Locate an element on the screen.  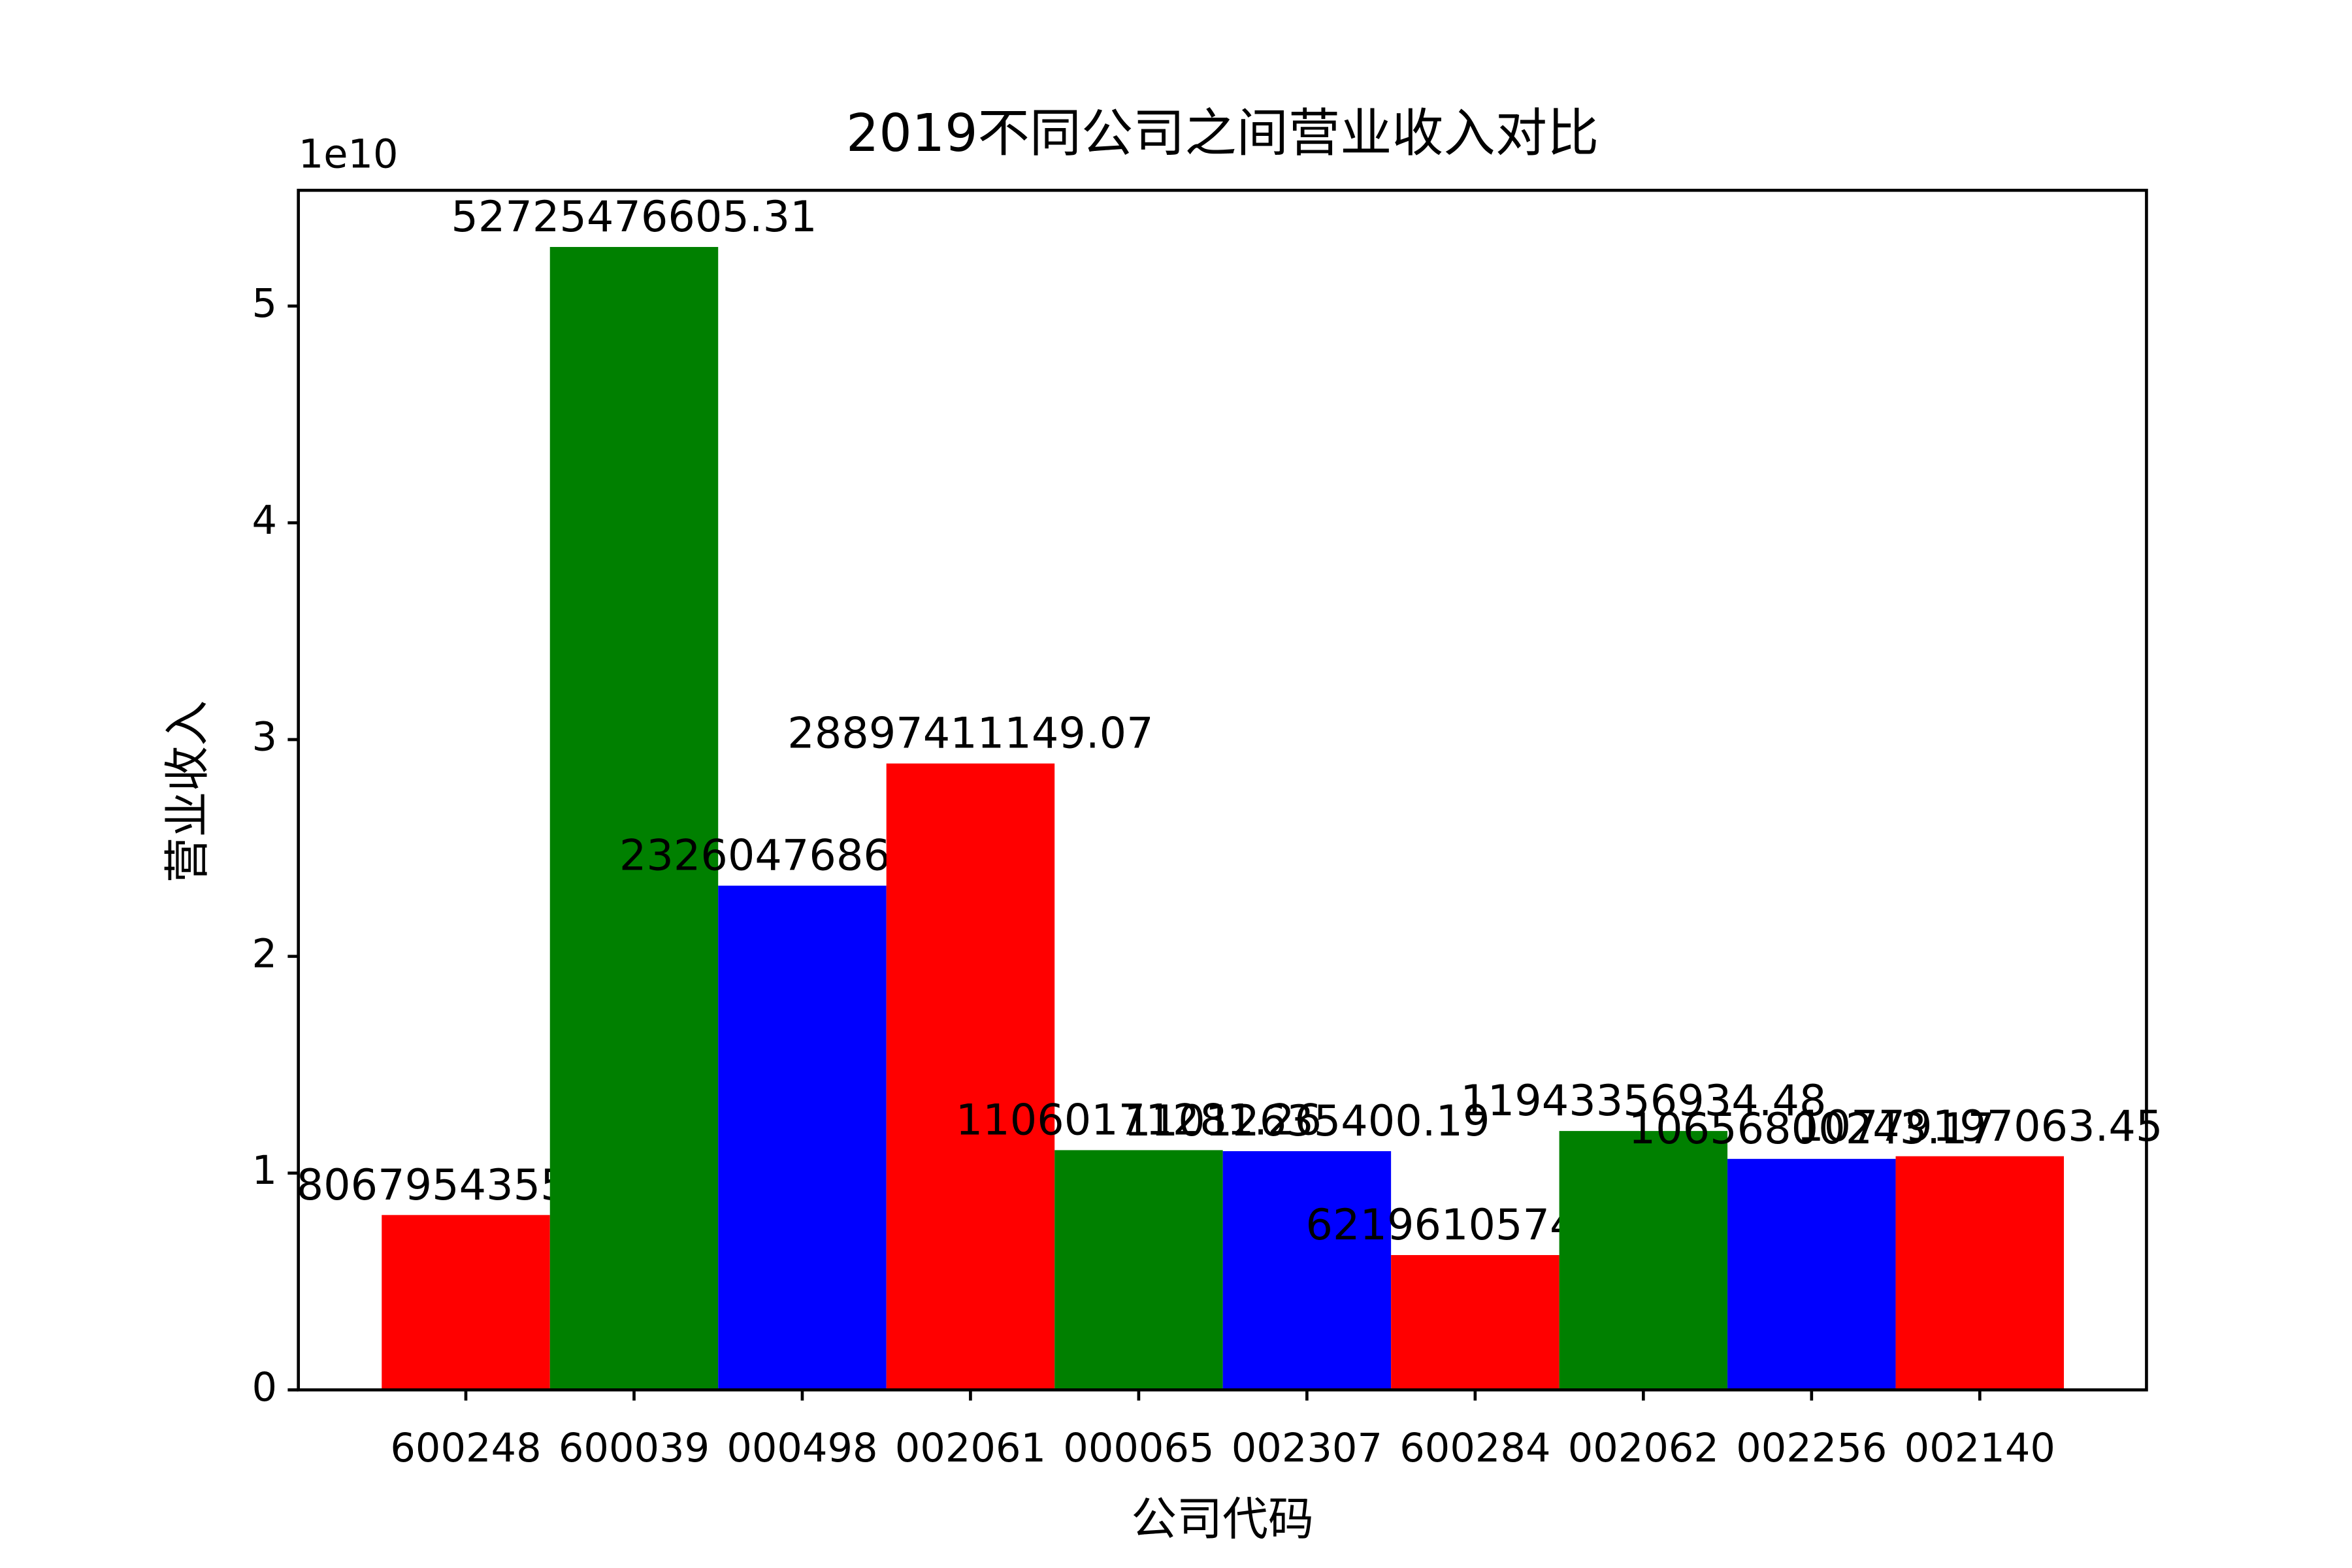
value-label: 28897411149.07 is located at coordinates (970, 734).